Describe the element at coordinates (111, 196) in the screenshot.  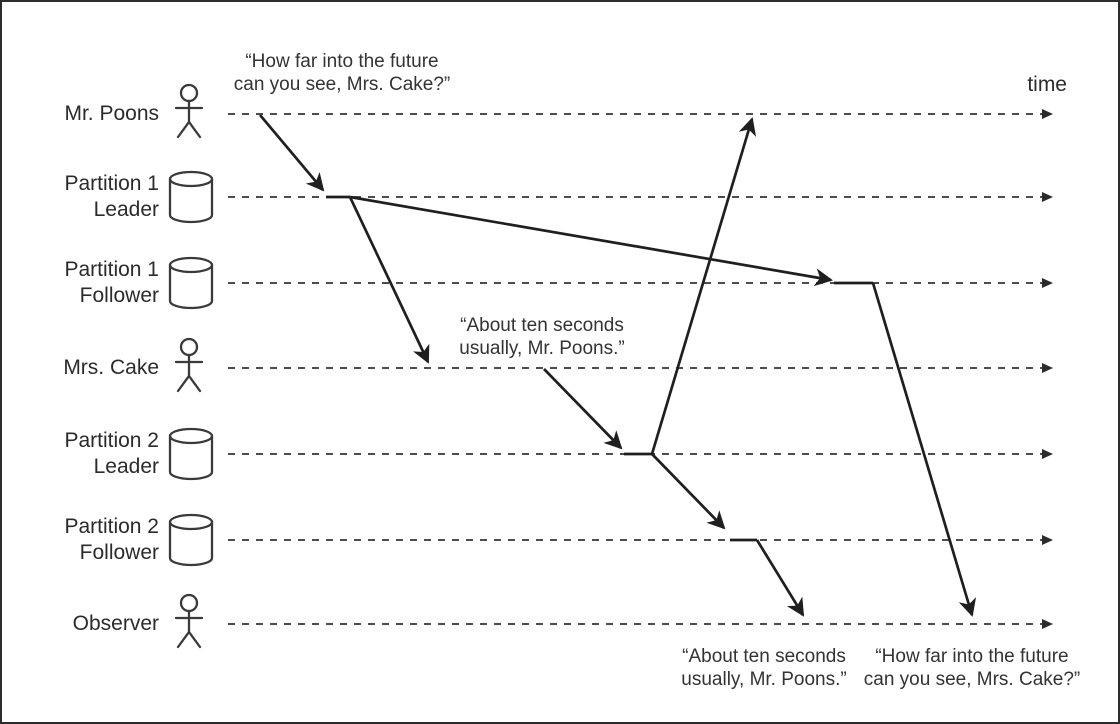
I see `row-label-partition1-leader: Partition 1 Leader` at that location.